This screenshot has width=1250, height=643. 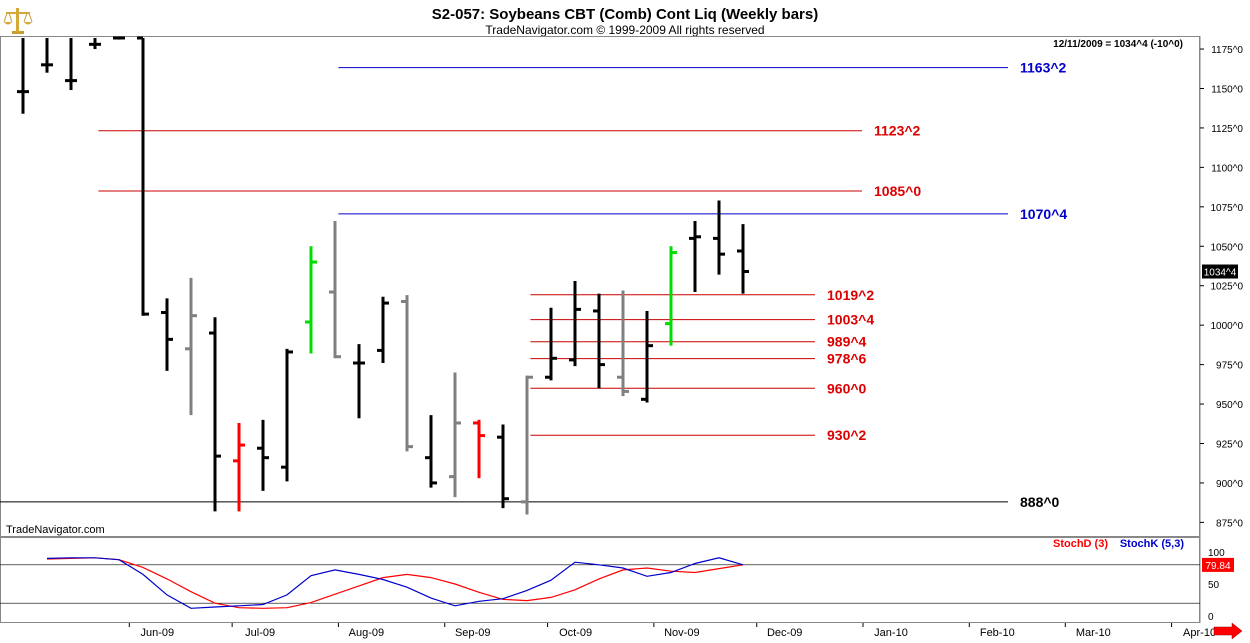 What do you see at coordinates (1229, 405) in the screenshot?
I see `y-tick-label: 950^0` at bounding box center [1229, 405].